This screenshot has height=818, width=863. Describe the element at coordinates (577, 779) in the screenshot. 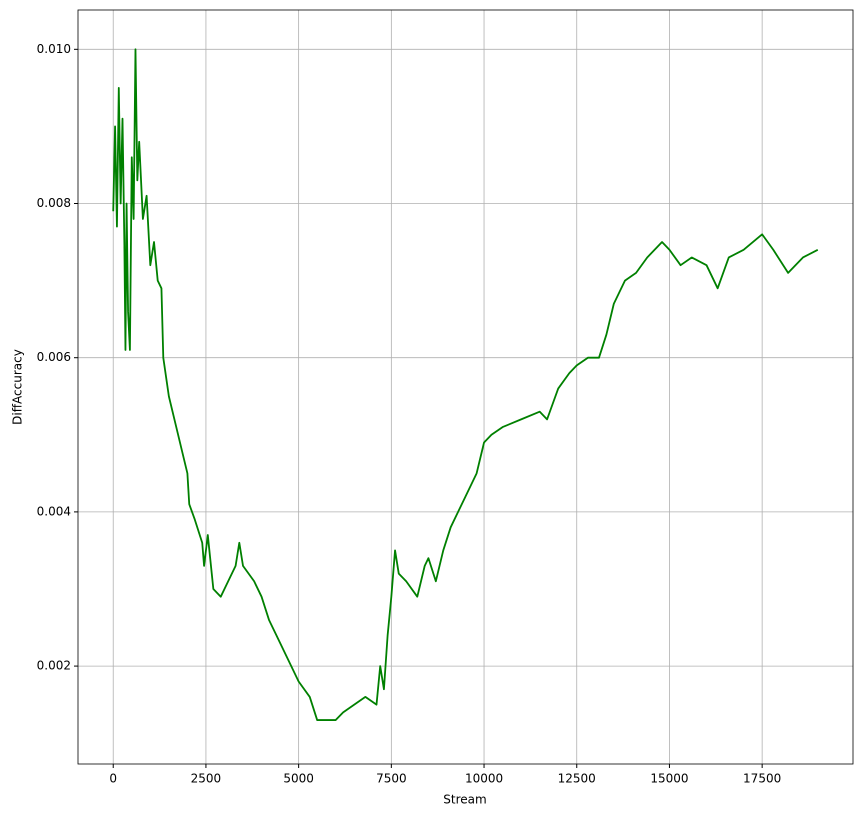

I see `x-tick-label: 12500` at that location.